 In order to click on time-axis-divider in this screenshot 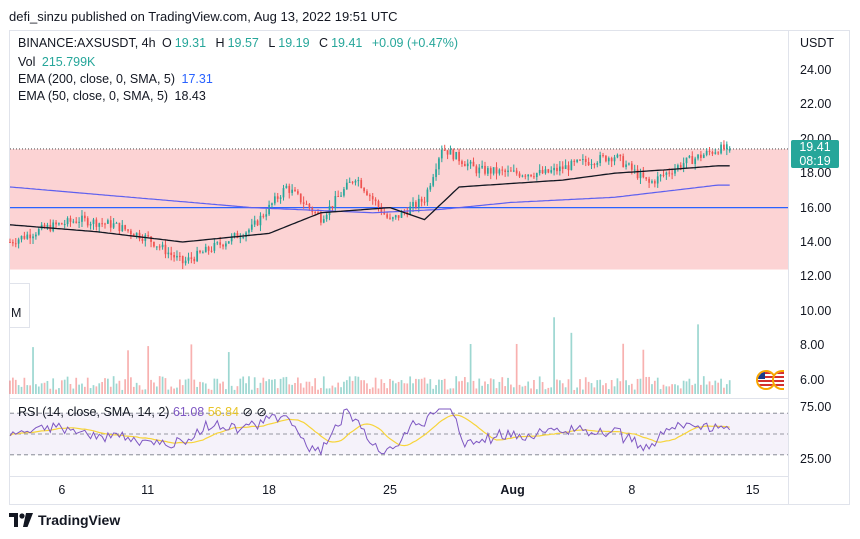, I will do `click(398, 476)`.